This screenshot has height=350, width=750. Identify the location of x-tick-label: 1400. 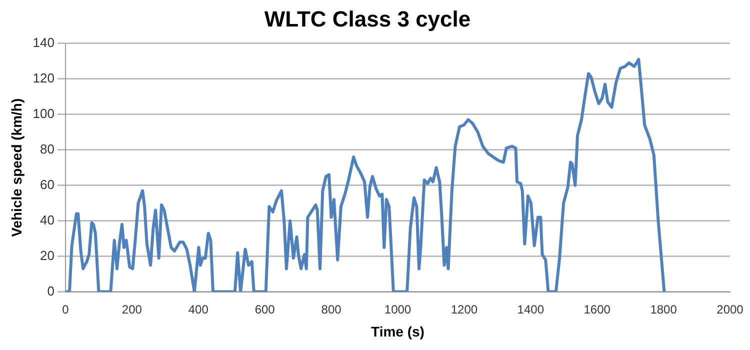
(530, 309).